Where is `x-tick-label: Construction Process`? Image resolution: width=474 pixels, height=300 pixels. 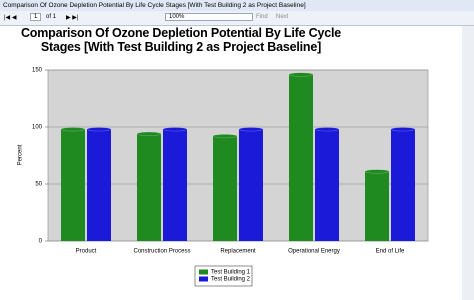
x-tick-label: Construction Process is located at coordinates (161, 252).